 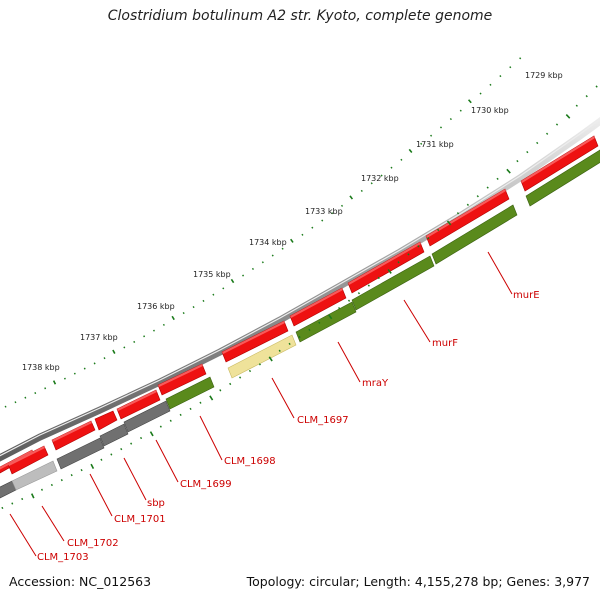 I want to click on gene-label: murE, so click(x=526, y=295).